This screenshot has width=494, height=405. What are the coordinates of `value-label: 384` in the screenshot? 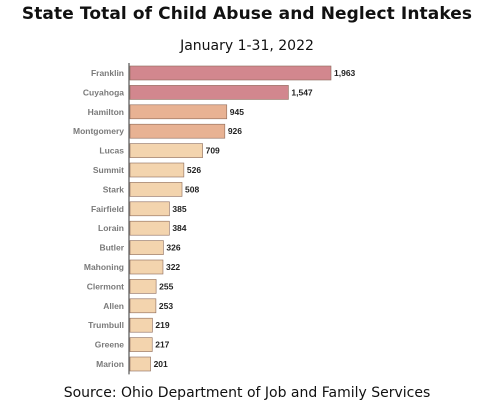 It's located at (179, 228).